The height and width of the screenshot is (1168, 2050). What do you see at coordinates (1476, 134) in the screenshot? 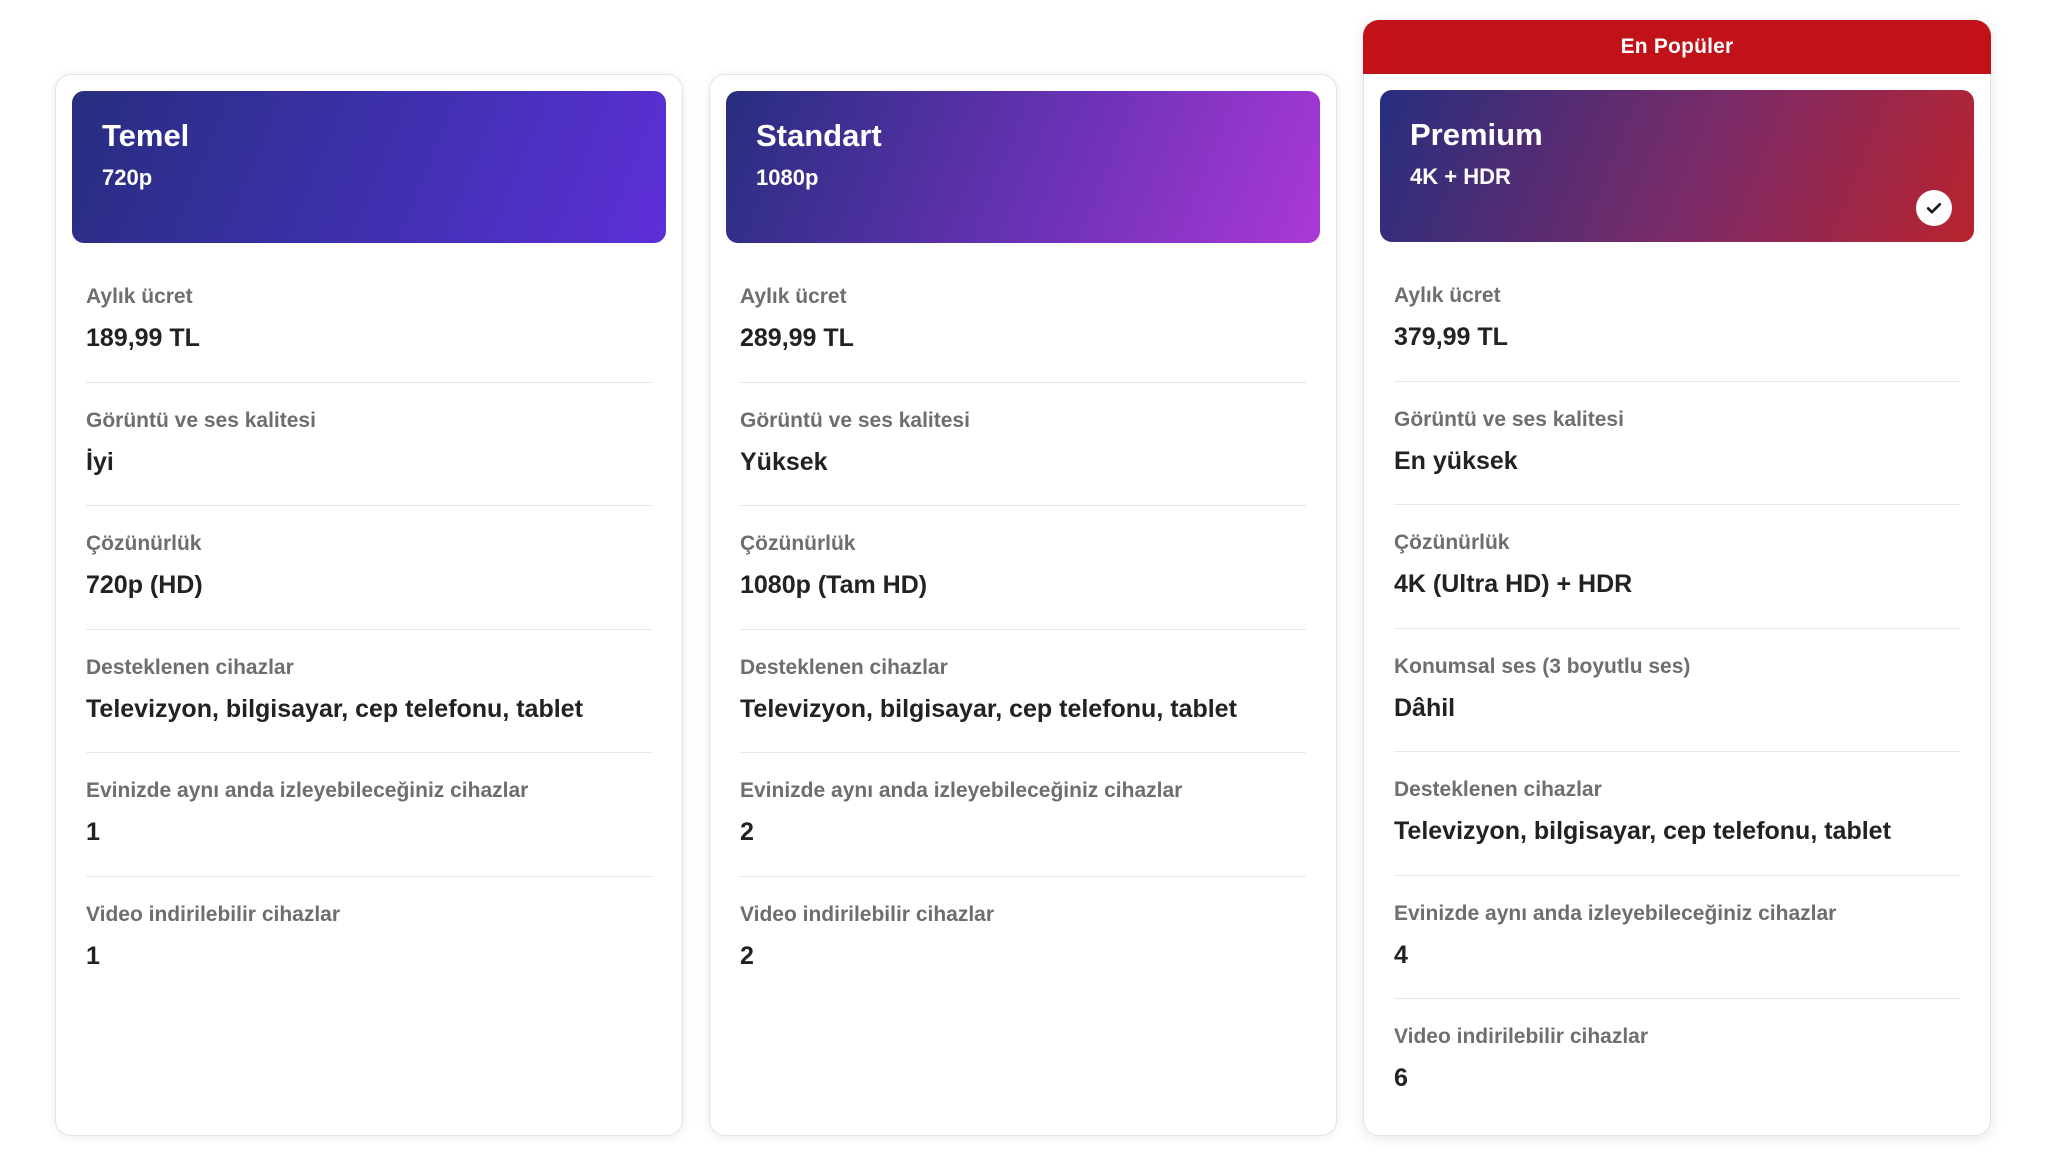
I see `plan-title: Premium` at bounding box center [1476, 134].